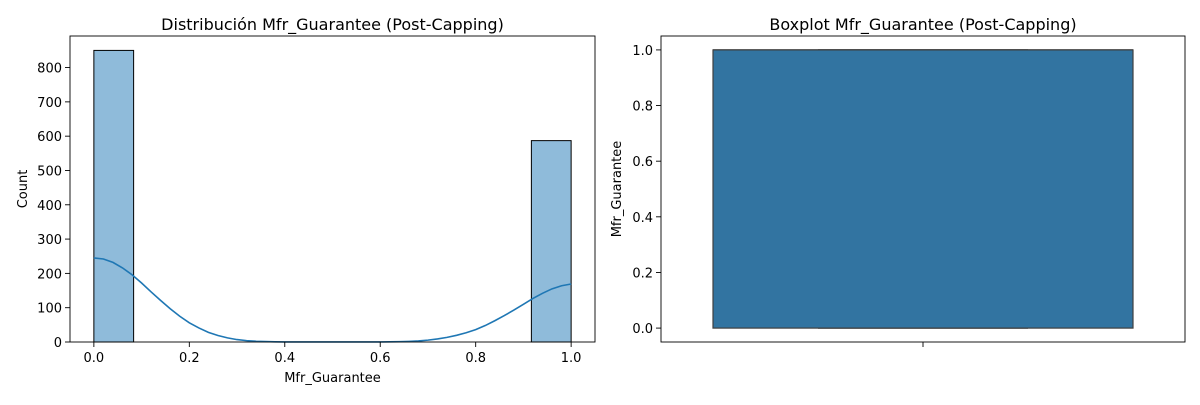  I want to click on histogram-y-ticks: 0 100 200 300 400 500 600 700 800, so click(53, 206).